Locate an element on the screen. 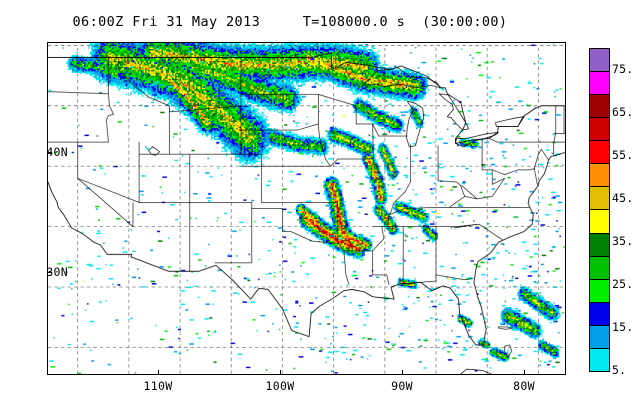 The height and width of the screenshot is (400, 640). colorbar-label-45: 45. is located at coordinates (623, 198).